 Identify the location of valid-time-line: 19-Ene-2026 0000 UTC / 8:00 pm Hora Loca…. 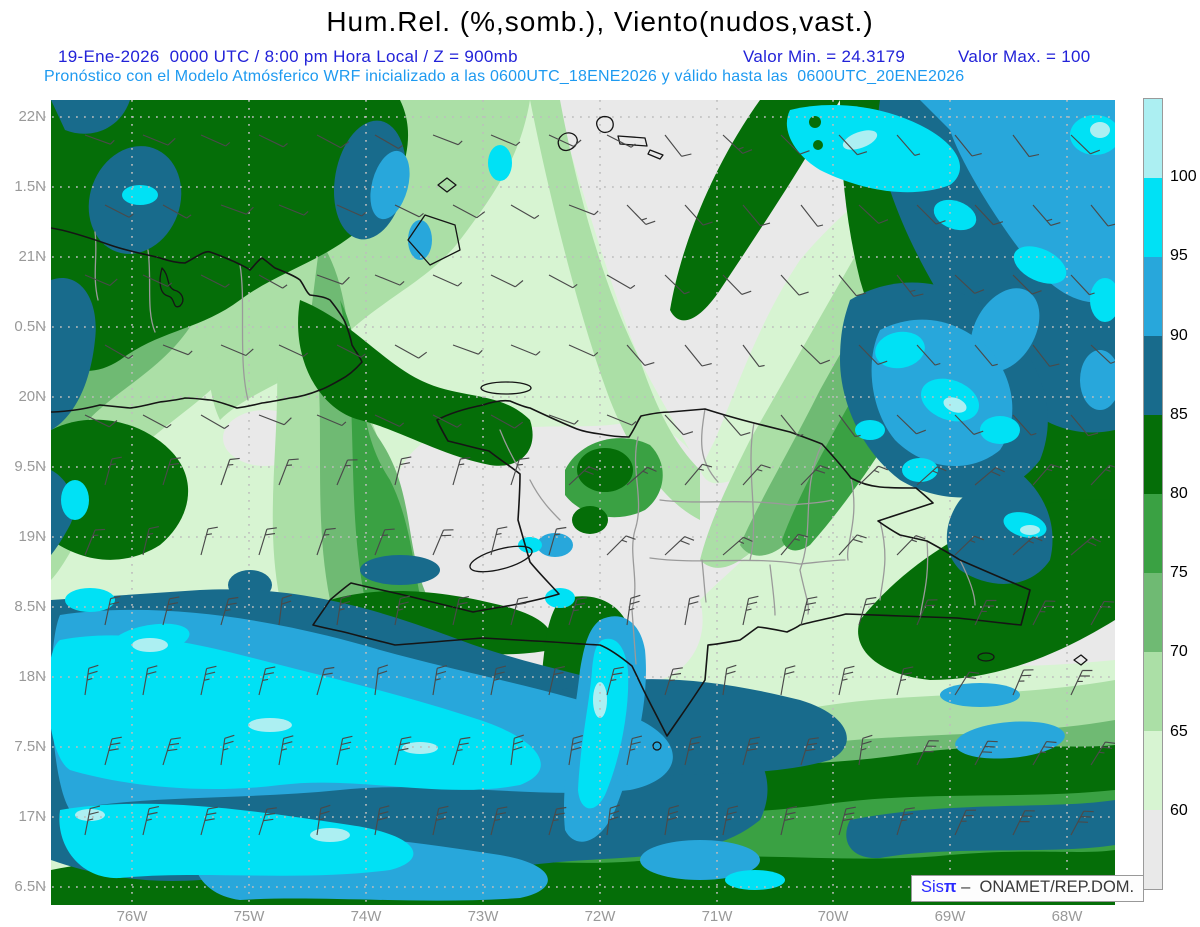
(288, 56).